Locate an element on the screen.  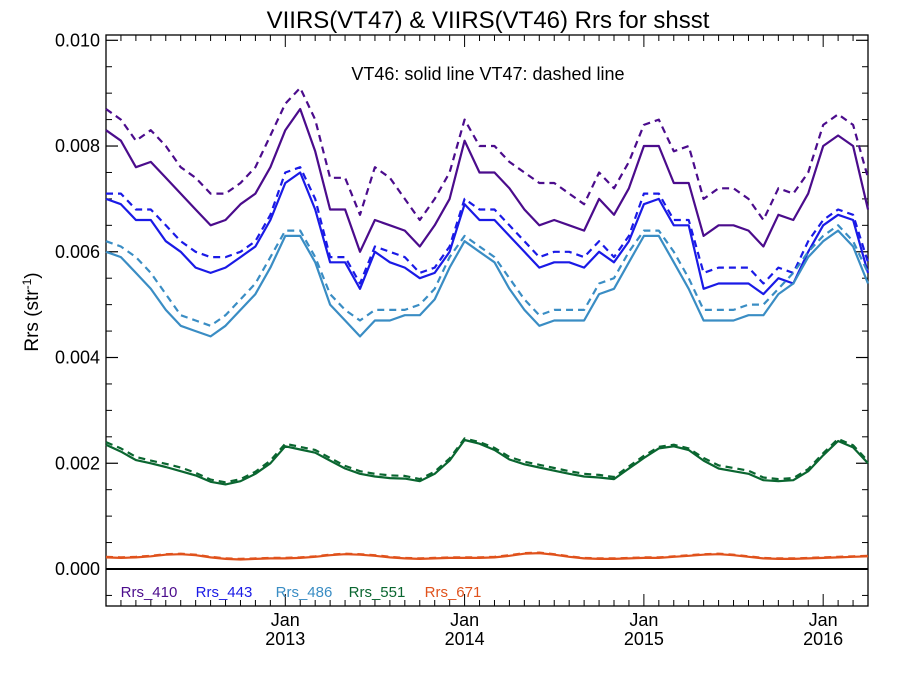
series-line-rrs-486-vt46 is located at coordinates (487, 283).